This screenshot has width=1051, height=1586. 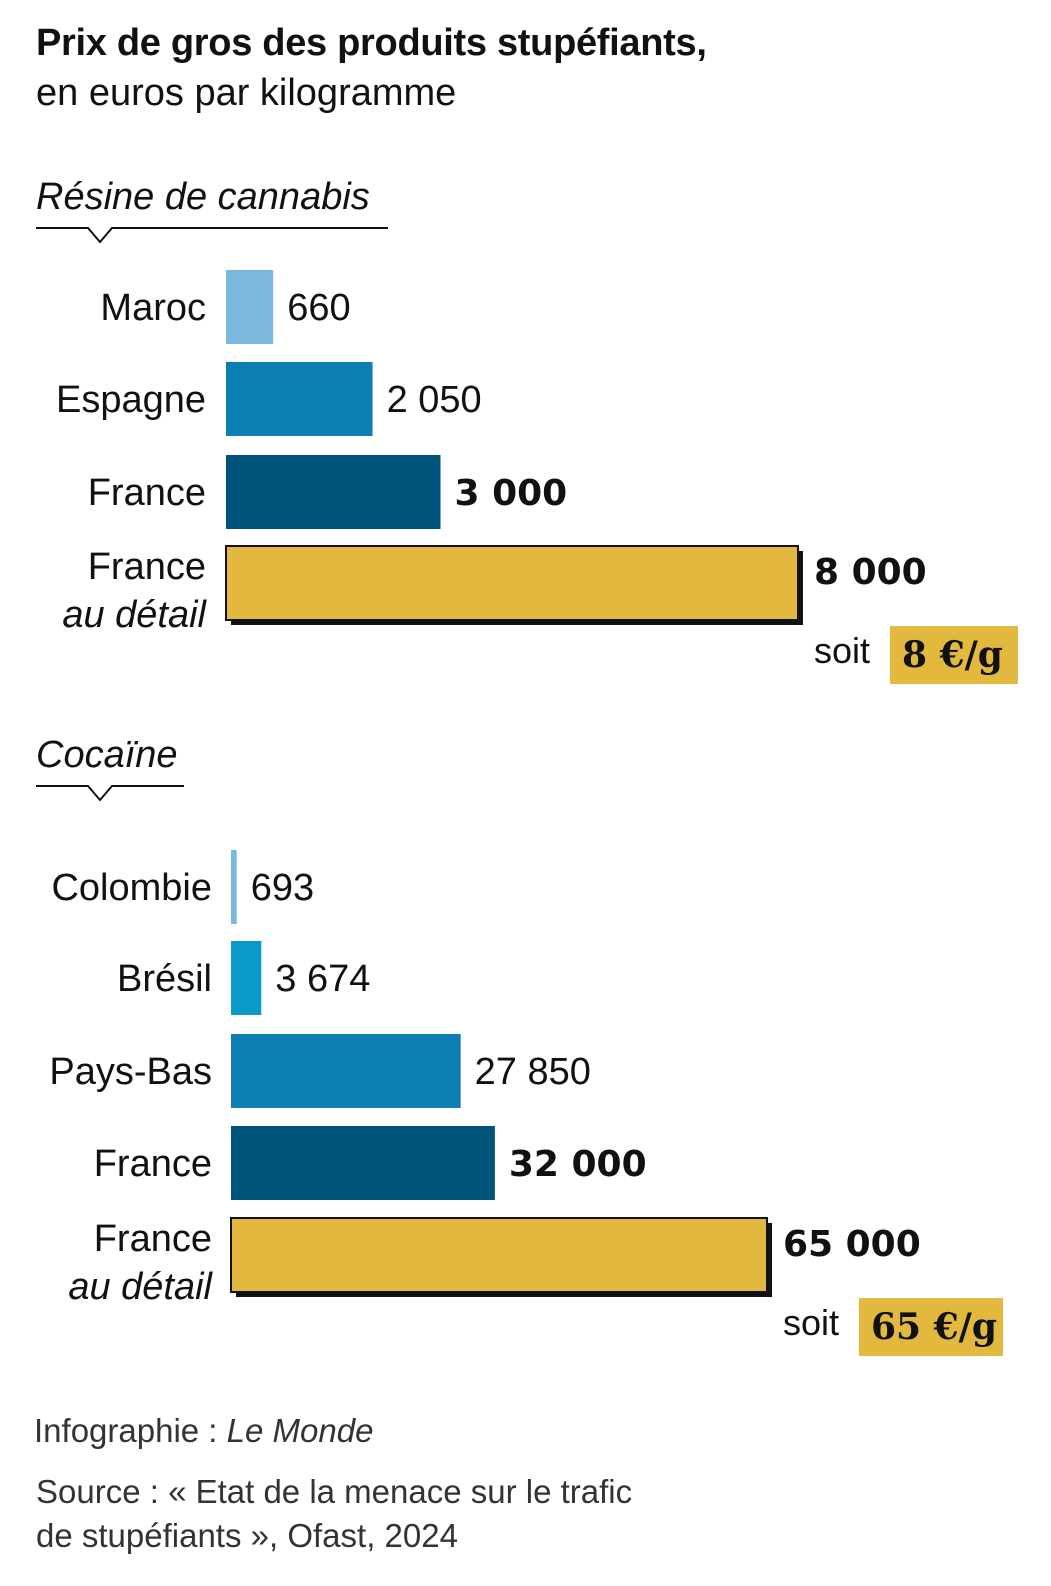 I want to click on chart-title: Prix de gros des produits stupéfiants,, so click(x=371, y=43).